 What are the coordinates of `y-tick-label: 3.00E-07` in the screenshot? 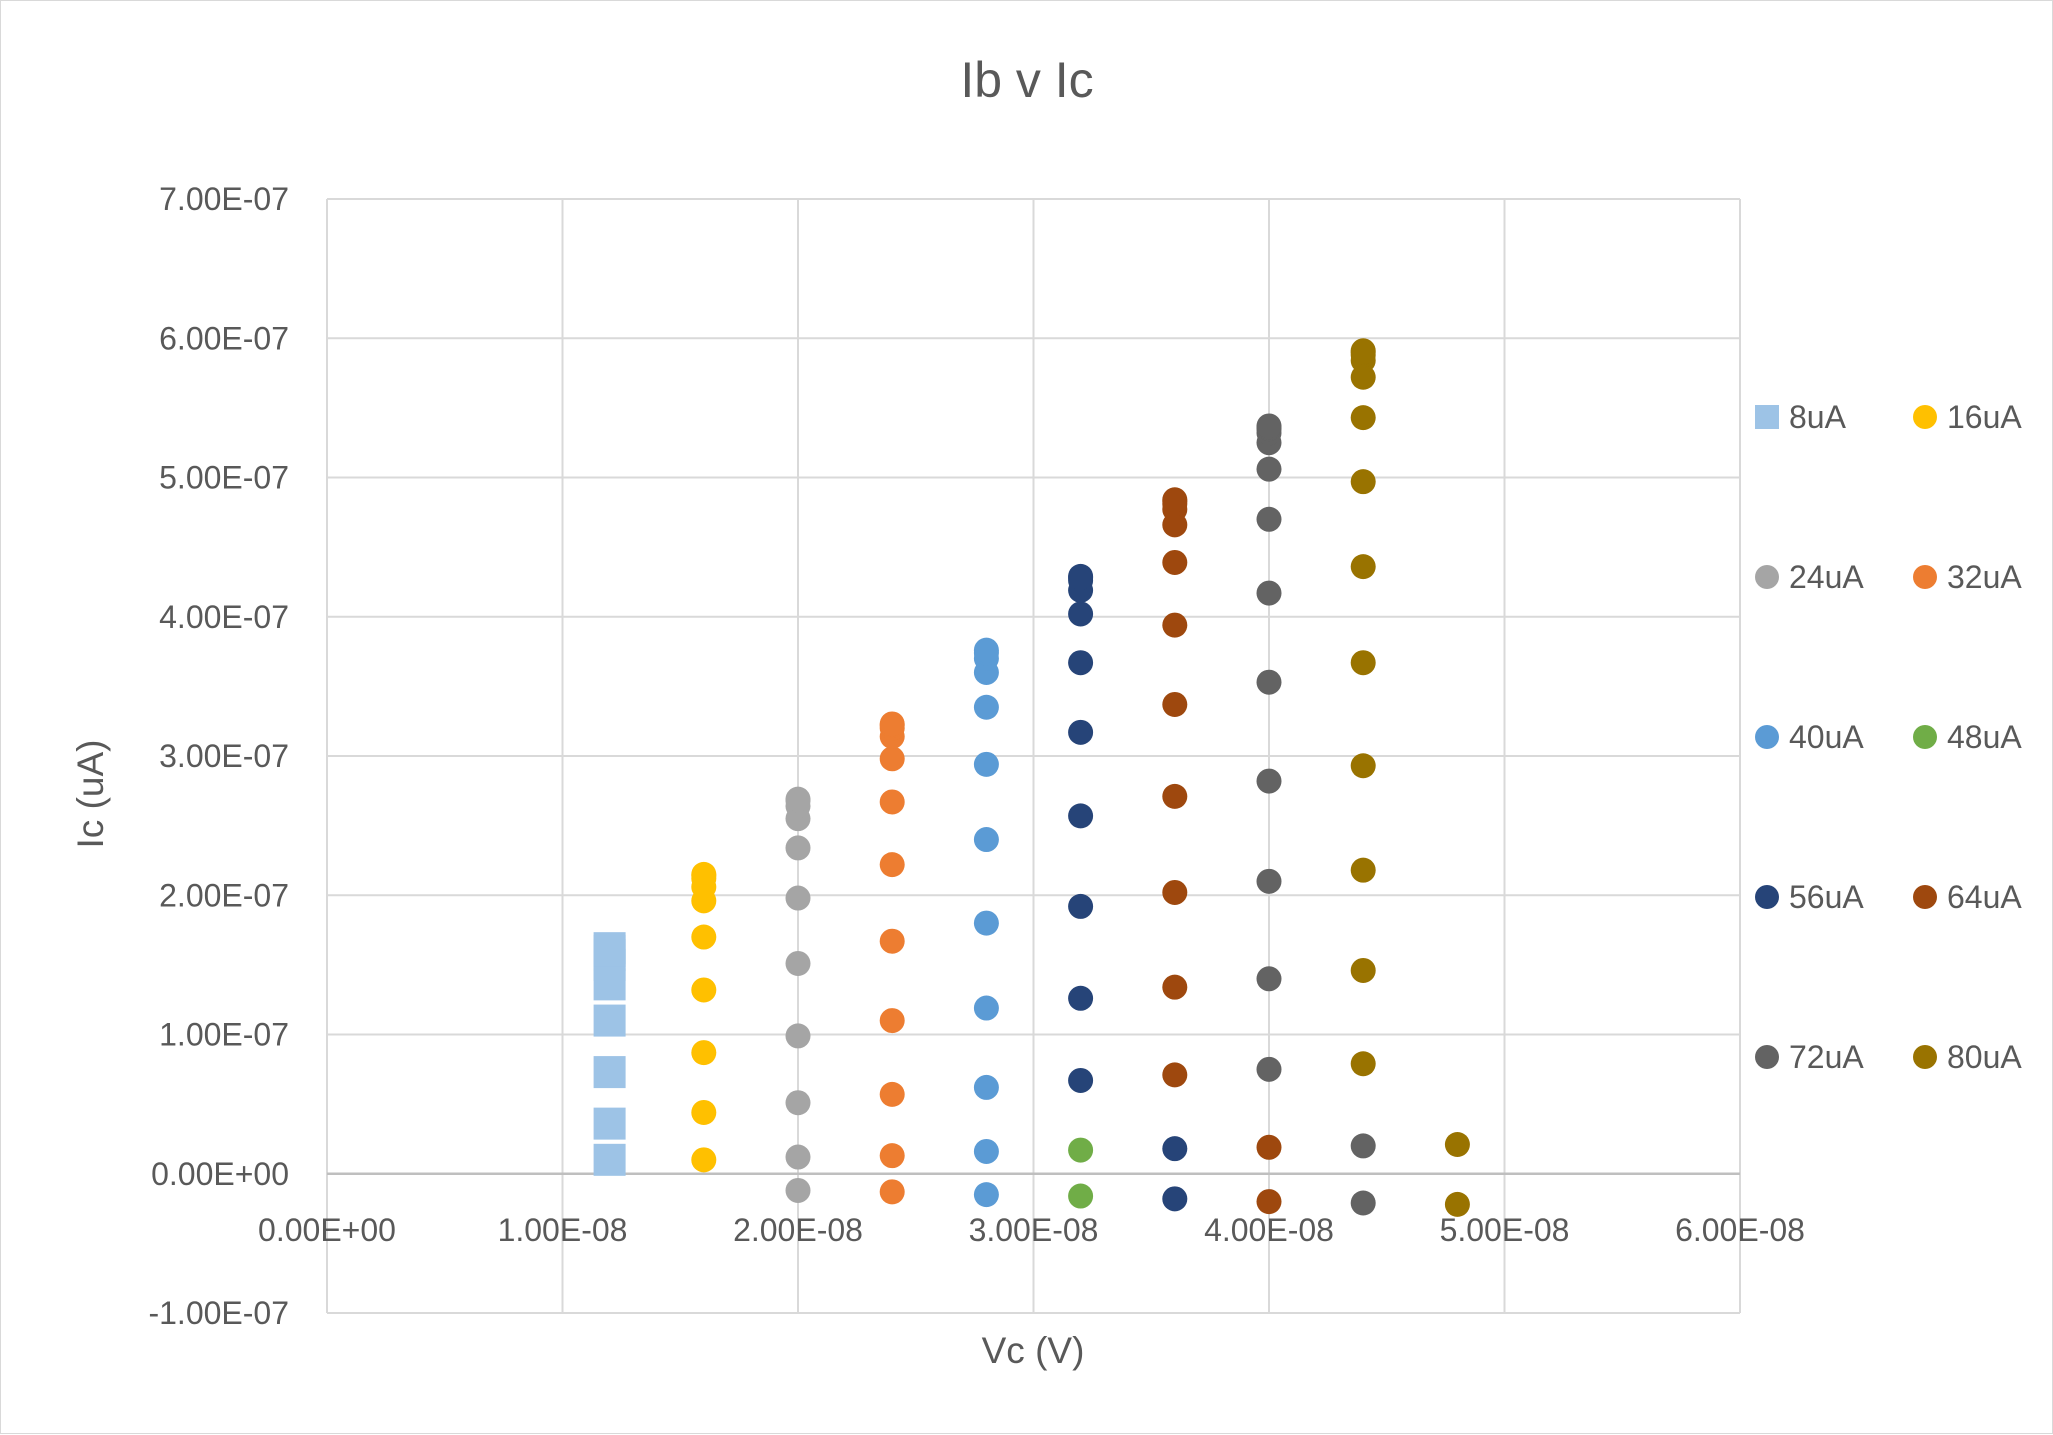 It's located at (224, 756).